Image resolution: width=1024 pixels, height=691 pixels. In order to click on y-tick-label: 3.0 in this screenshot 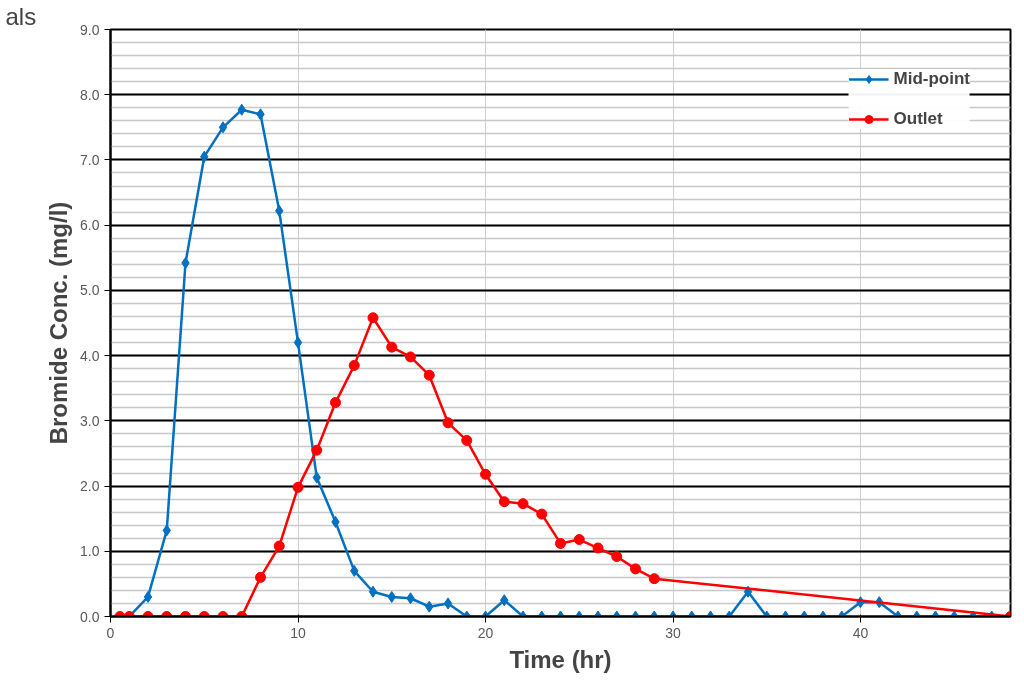, I will do `click(90, 420)`.